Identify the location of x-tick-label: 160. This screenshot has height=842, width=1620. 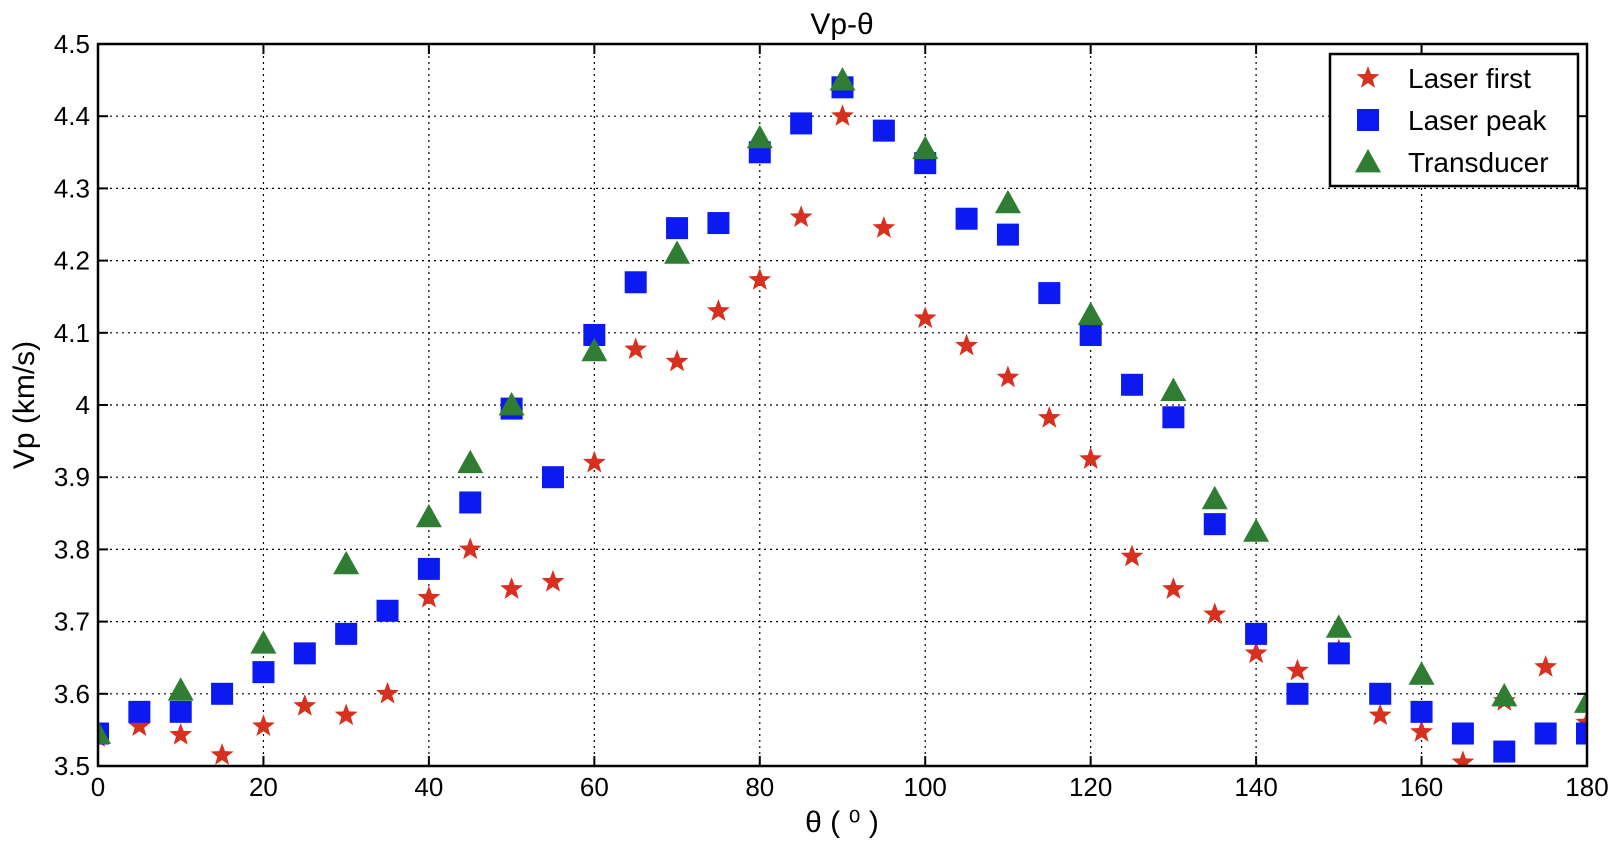
(1421, 787).